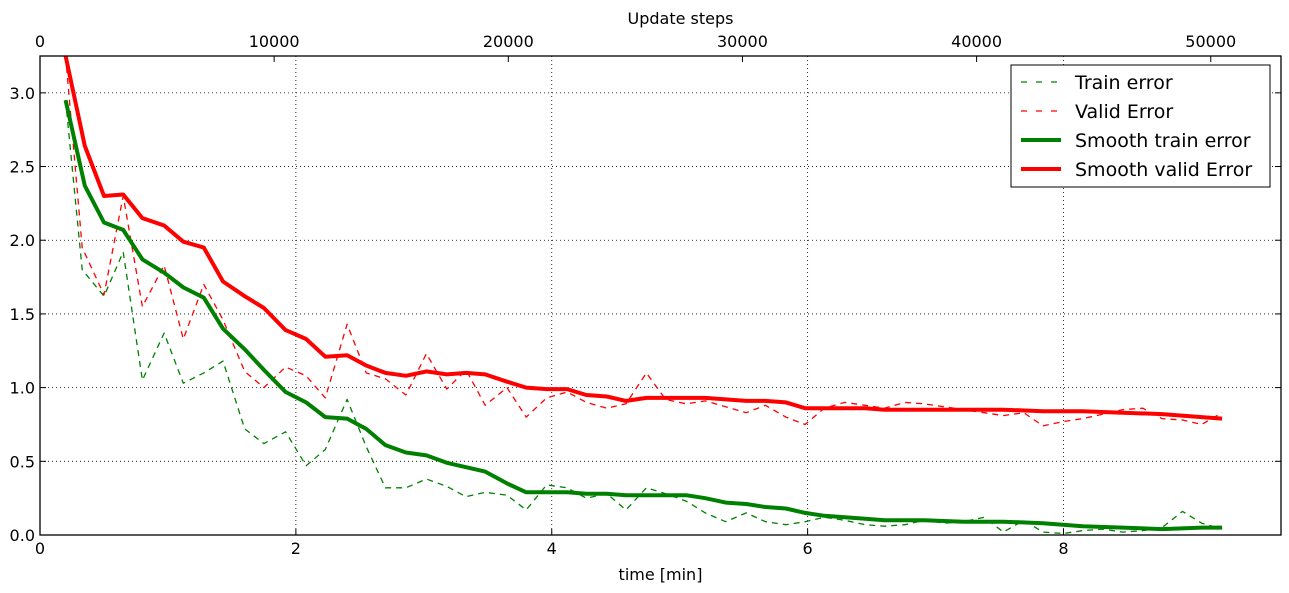  Describe the element at coordinates (1163, 141) in the screenshot. I see `legend-label-smooth-train-error: Smooth train error` at that location.